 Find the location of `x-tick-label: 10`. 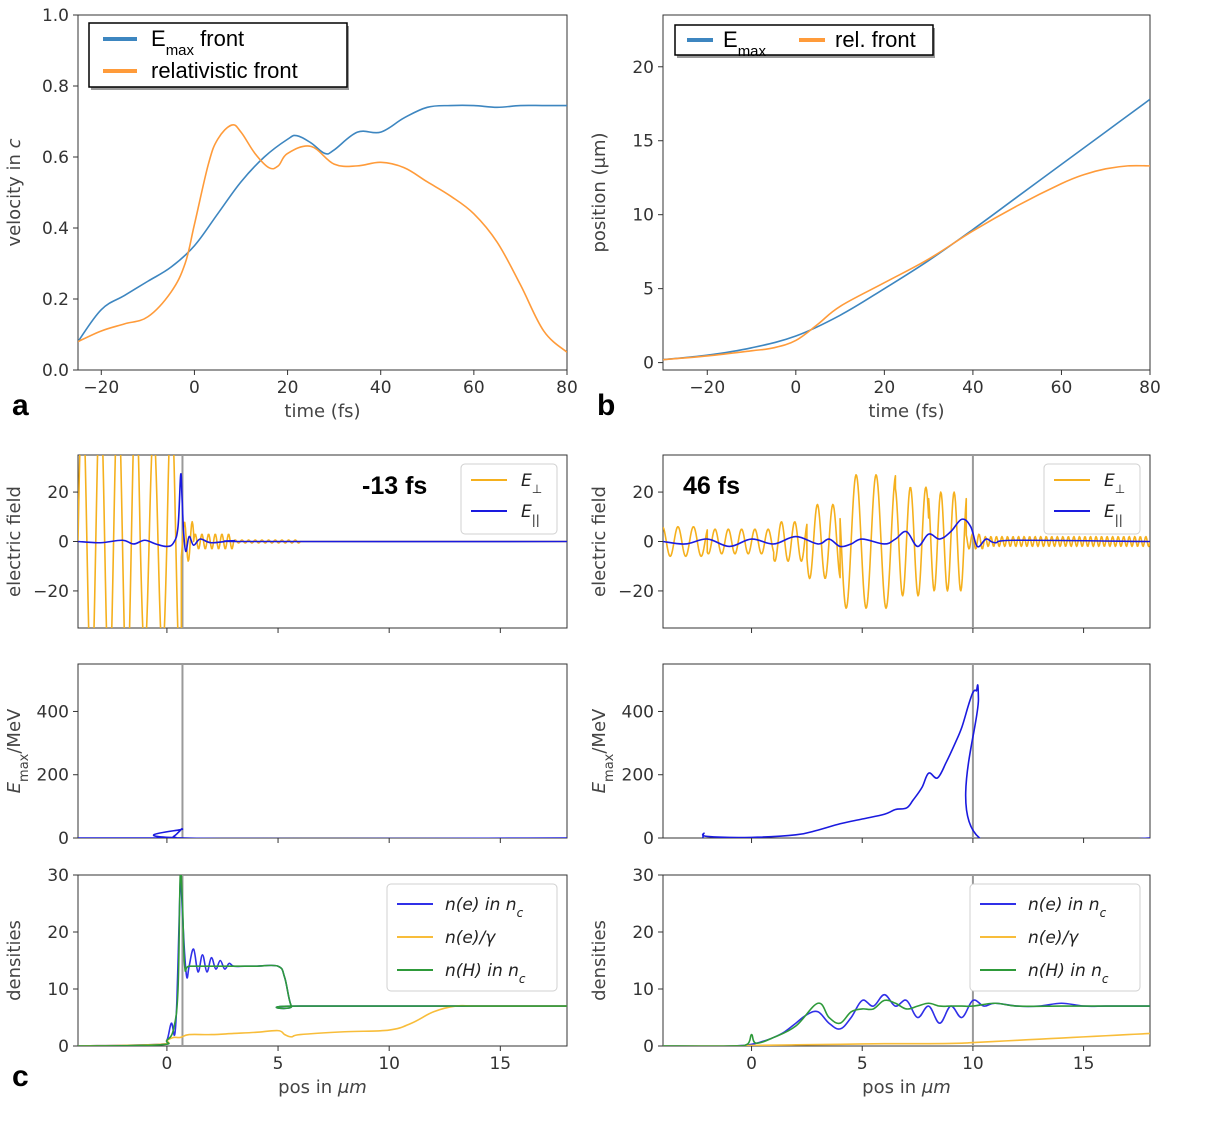

x-tick-label: 10 is located at coordinates (389, 1064).